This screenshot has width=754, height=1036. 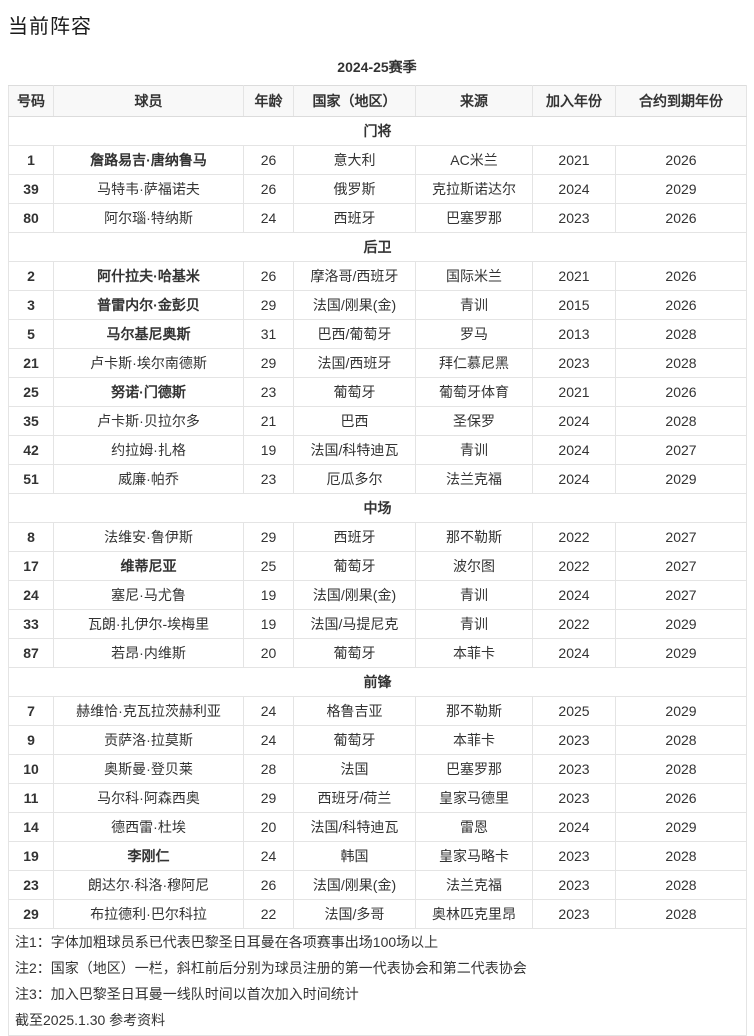 What do you see at coordinates (354, 711) in the screenshot?
I see `cell-nation: 格鲁吉亚` at bounding box center [354, 711].